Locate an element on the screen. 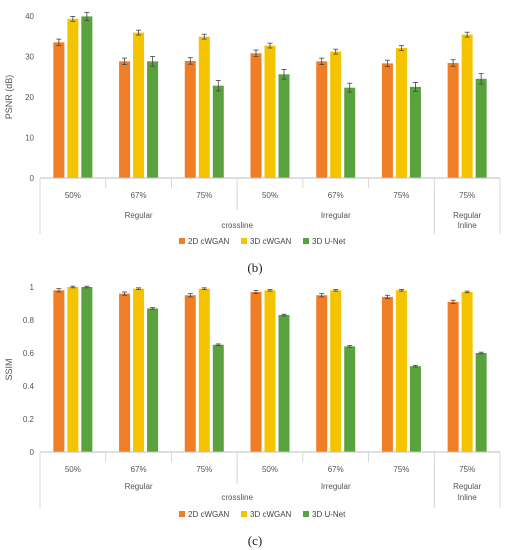  y-tick-label: 0.4 is located at coordinates (29, 386).